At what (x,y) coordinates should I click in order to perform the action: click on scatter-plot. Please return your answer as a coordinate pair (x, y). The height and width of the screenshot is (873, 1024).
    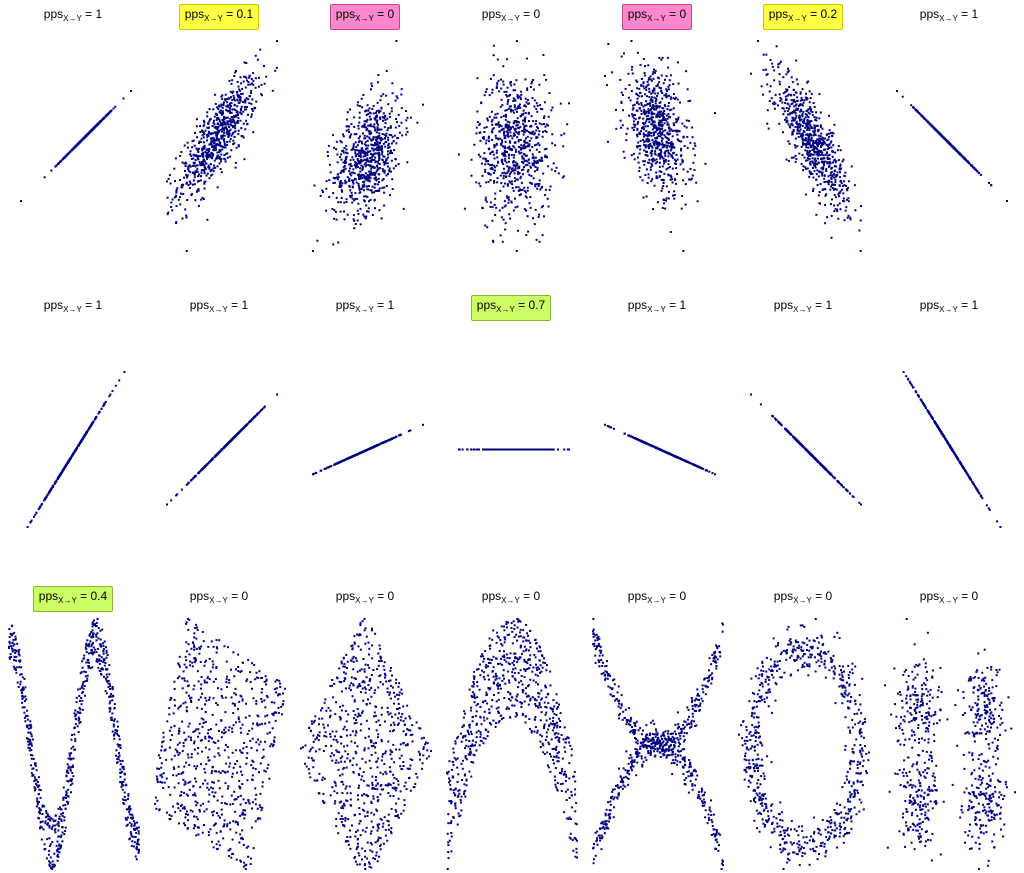
    Looking at the image, I should click on (514, 146).